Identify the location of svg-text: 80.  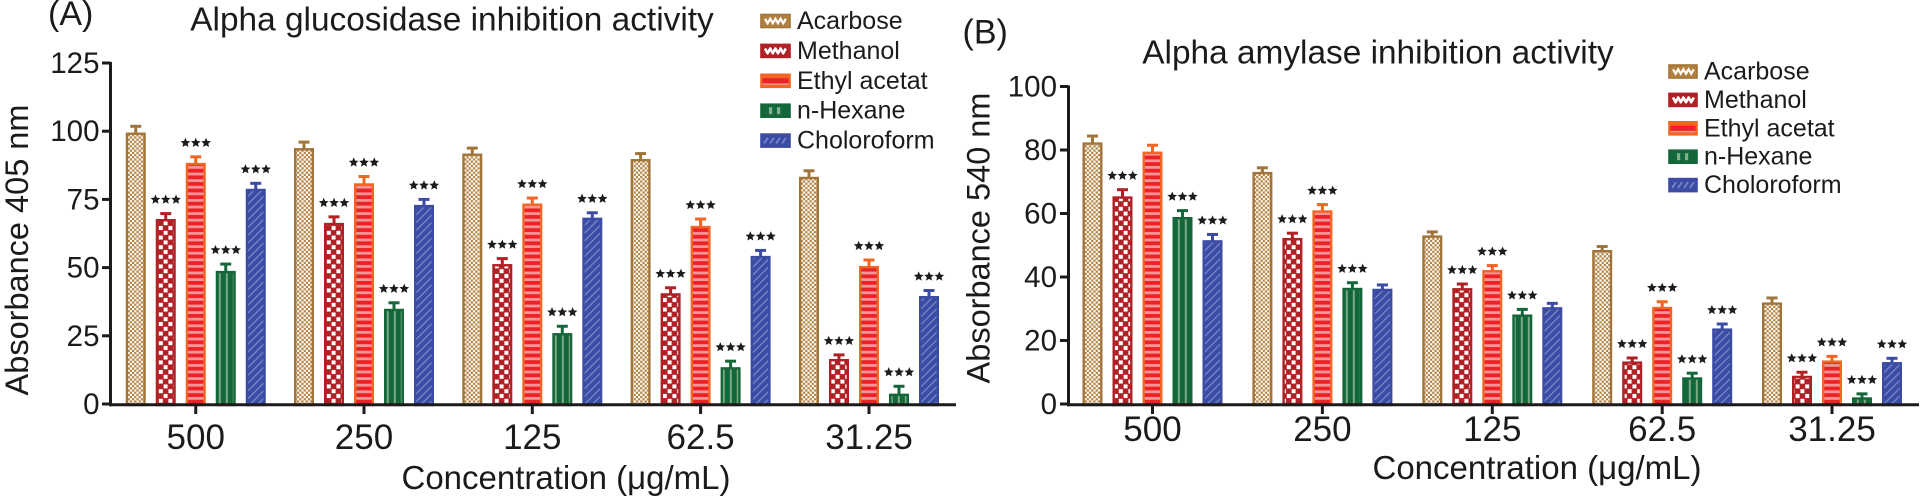
(1040, 150).